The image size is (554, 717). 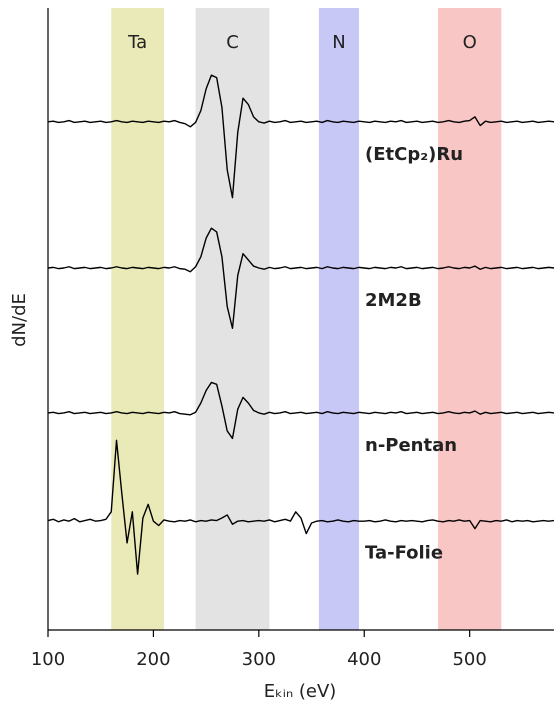 I want to click on x-axis-label: Eₖᵢₙ (eV), so click(x=300, y=691).